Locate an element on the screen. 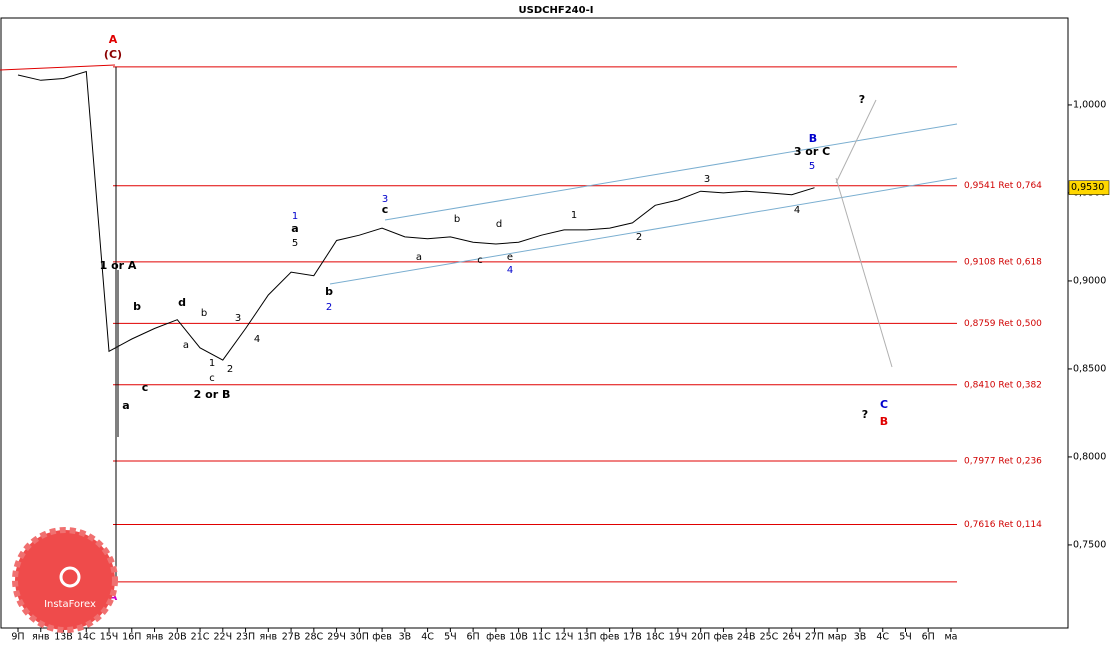 The width and height of the screenshot is (1113, 661). x-tick-label: 9П is located at coordinates (17, 637).